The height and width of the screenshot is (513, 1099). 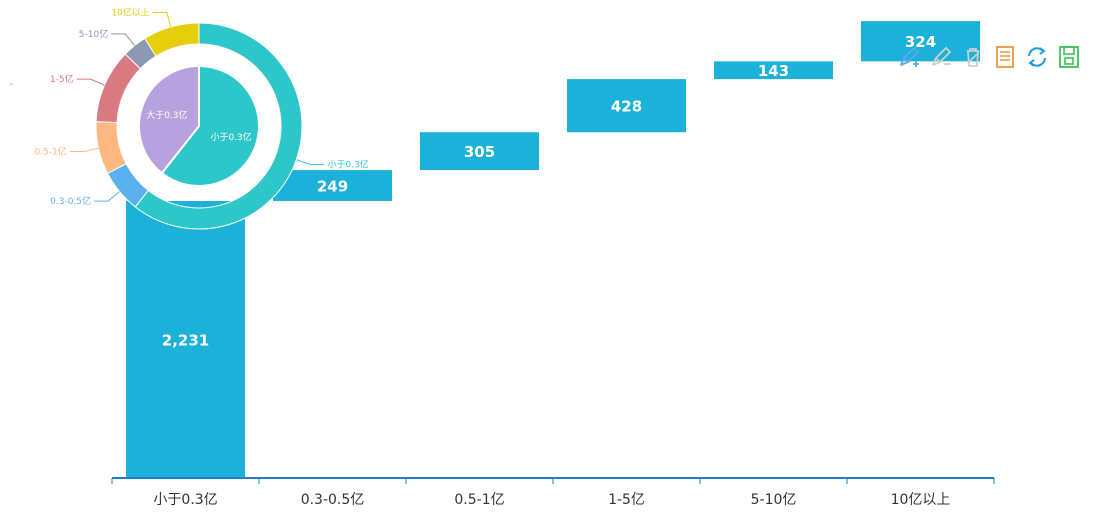 I want to click on data-label: 428, so click(x=626, y=107).